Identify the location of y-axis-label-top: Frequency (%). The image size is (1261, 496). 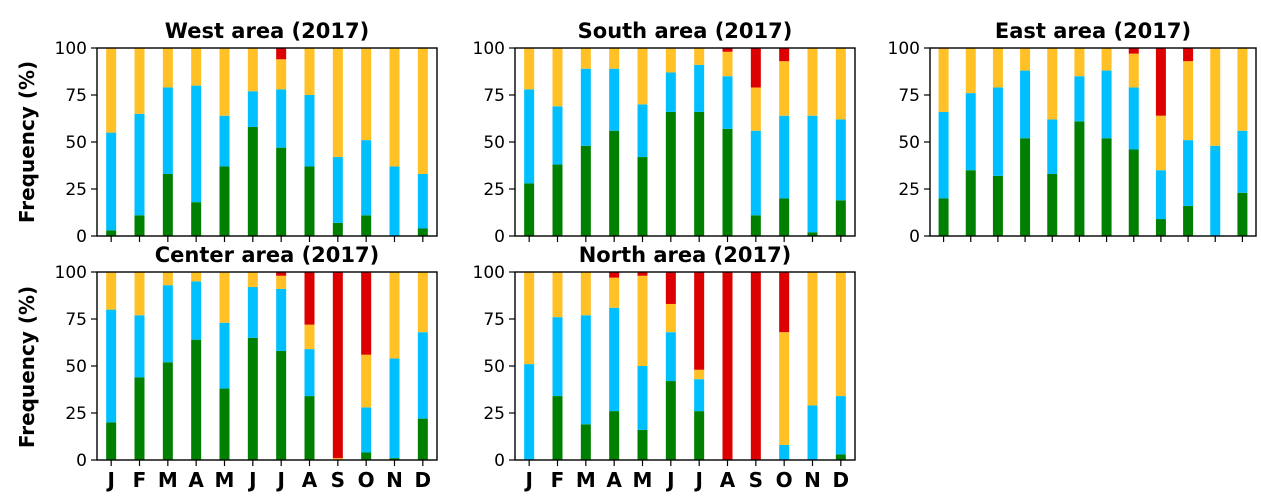
(27, 142).